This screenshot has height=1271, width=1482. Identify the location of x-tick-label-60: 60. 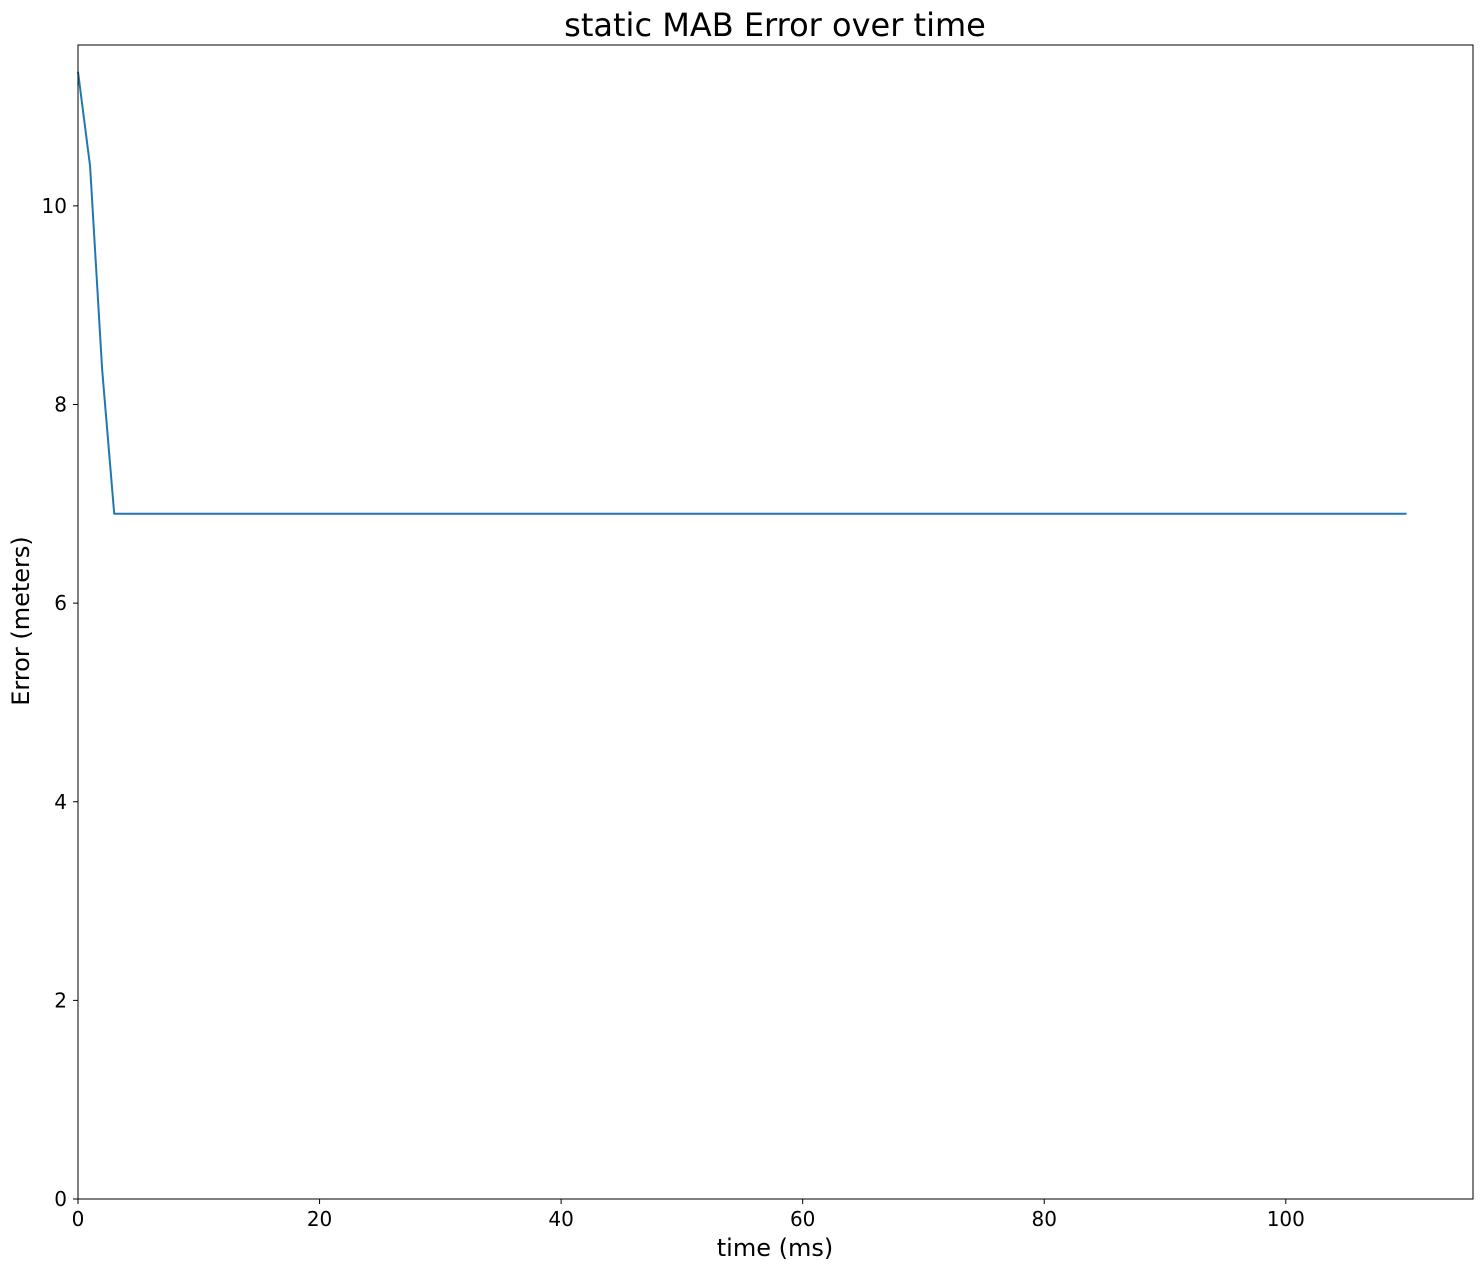
(802, 1219).